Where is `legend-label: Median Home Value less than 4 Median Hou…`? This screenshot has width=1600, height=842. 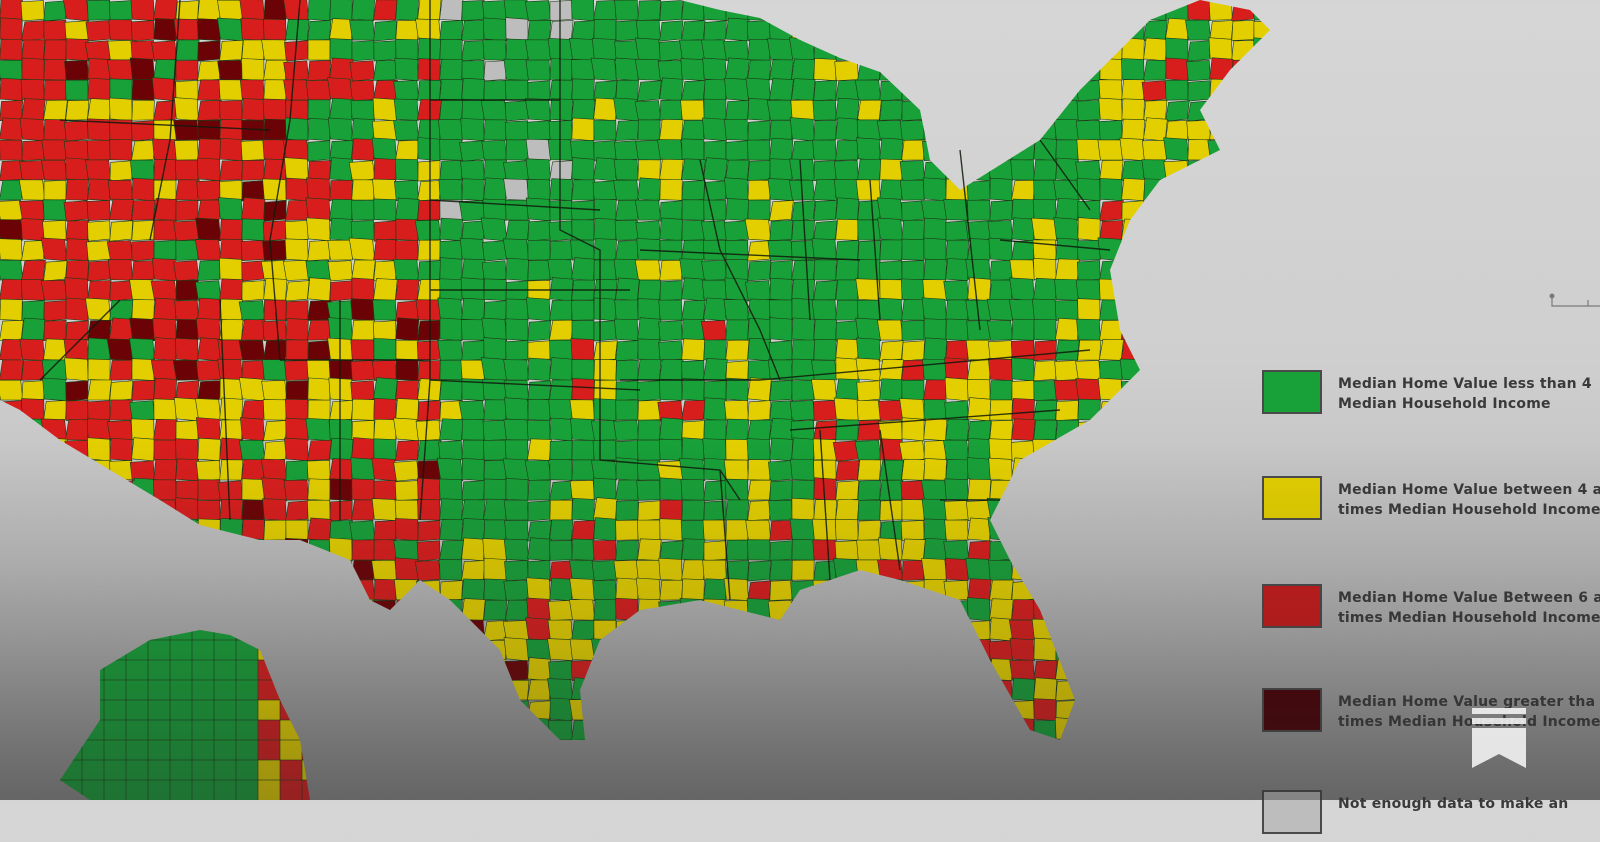
legend-label: Median Home Value less than 4 Median Hou… is located at coordinates (1465, 394).